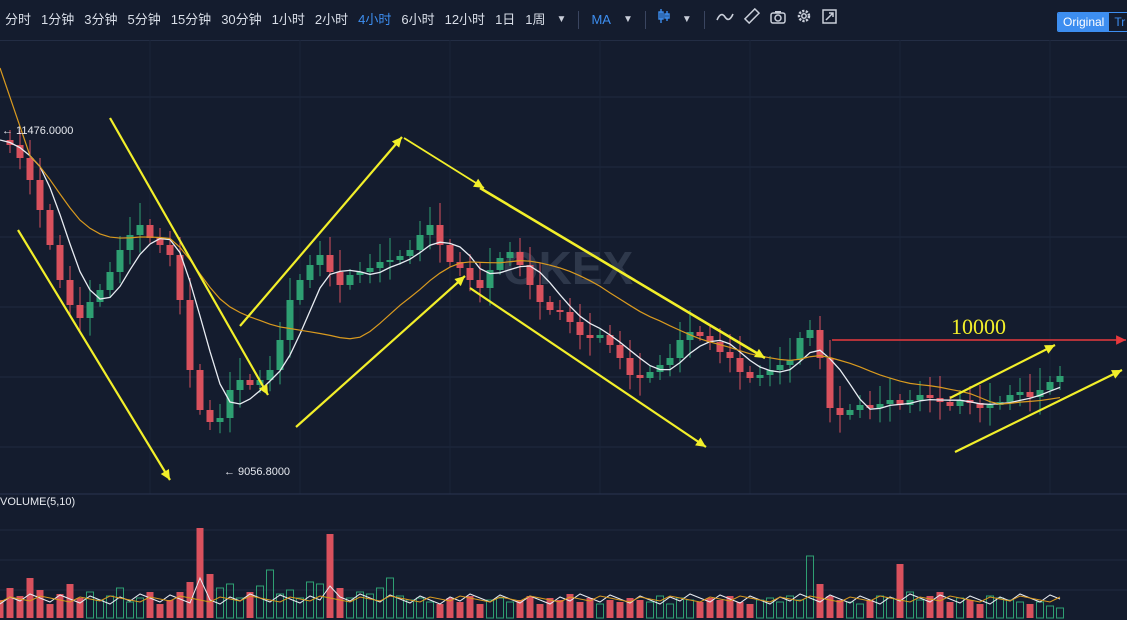  I want to click on timeframe-tab: 15分钟, so click(191, 19).